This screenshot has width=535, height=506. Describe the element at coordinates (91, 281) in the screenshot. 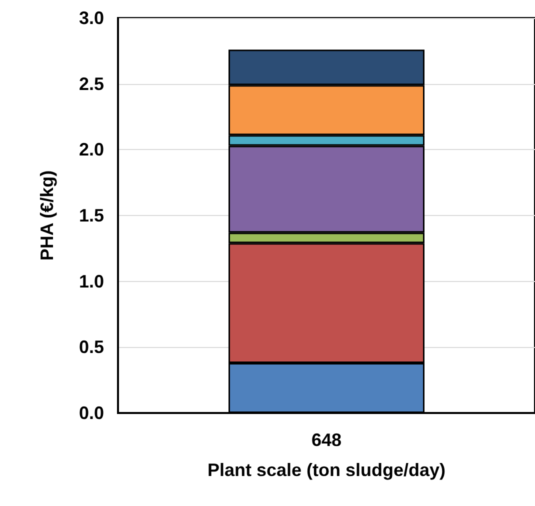

I see `y-tick-label: 1.0` at that location.